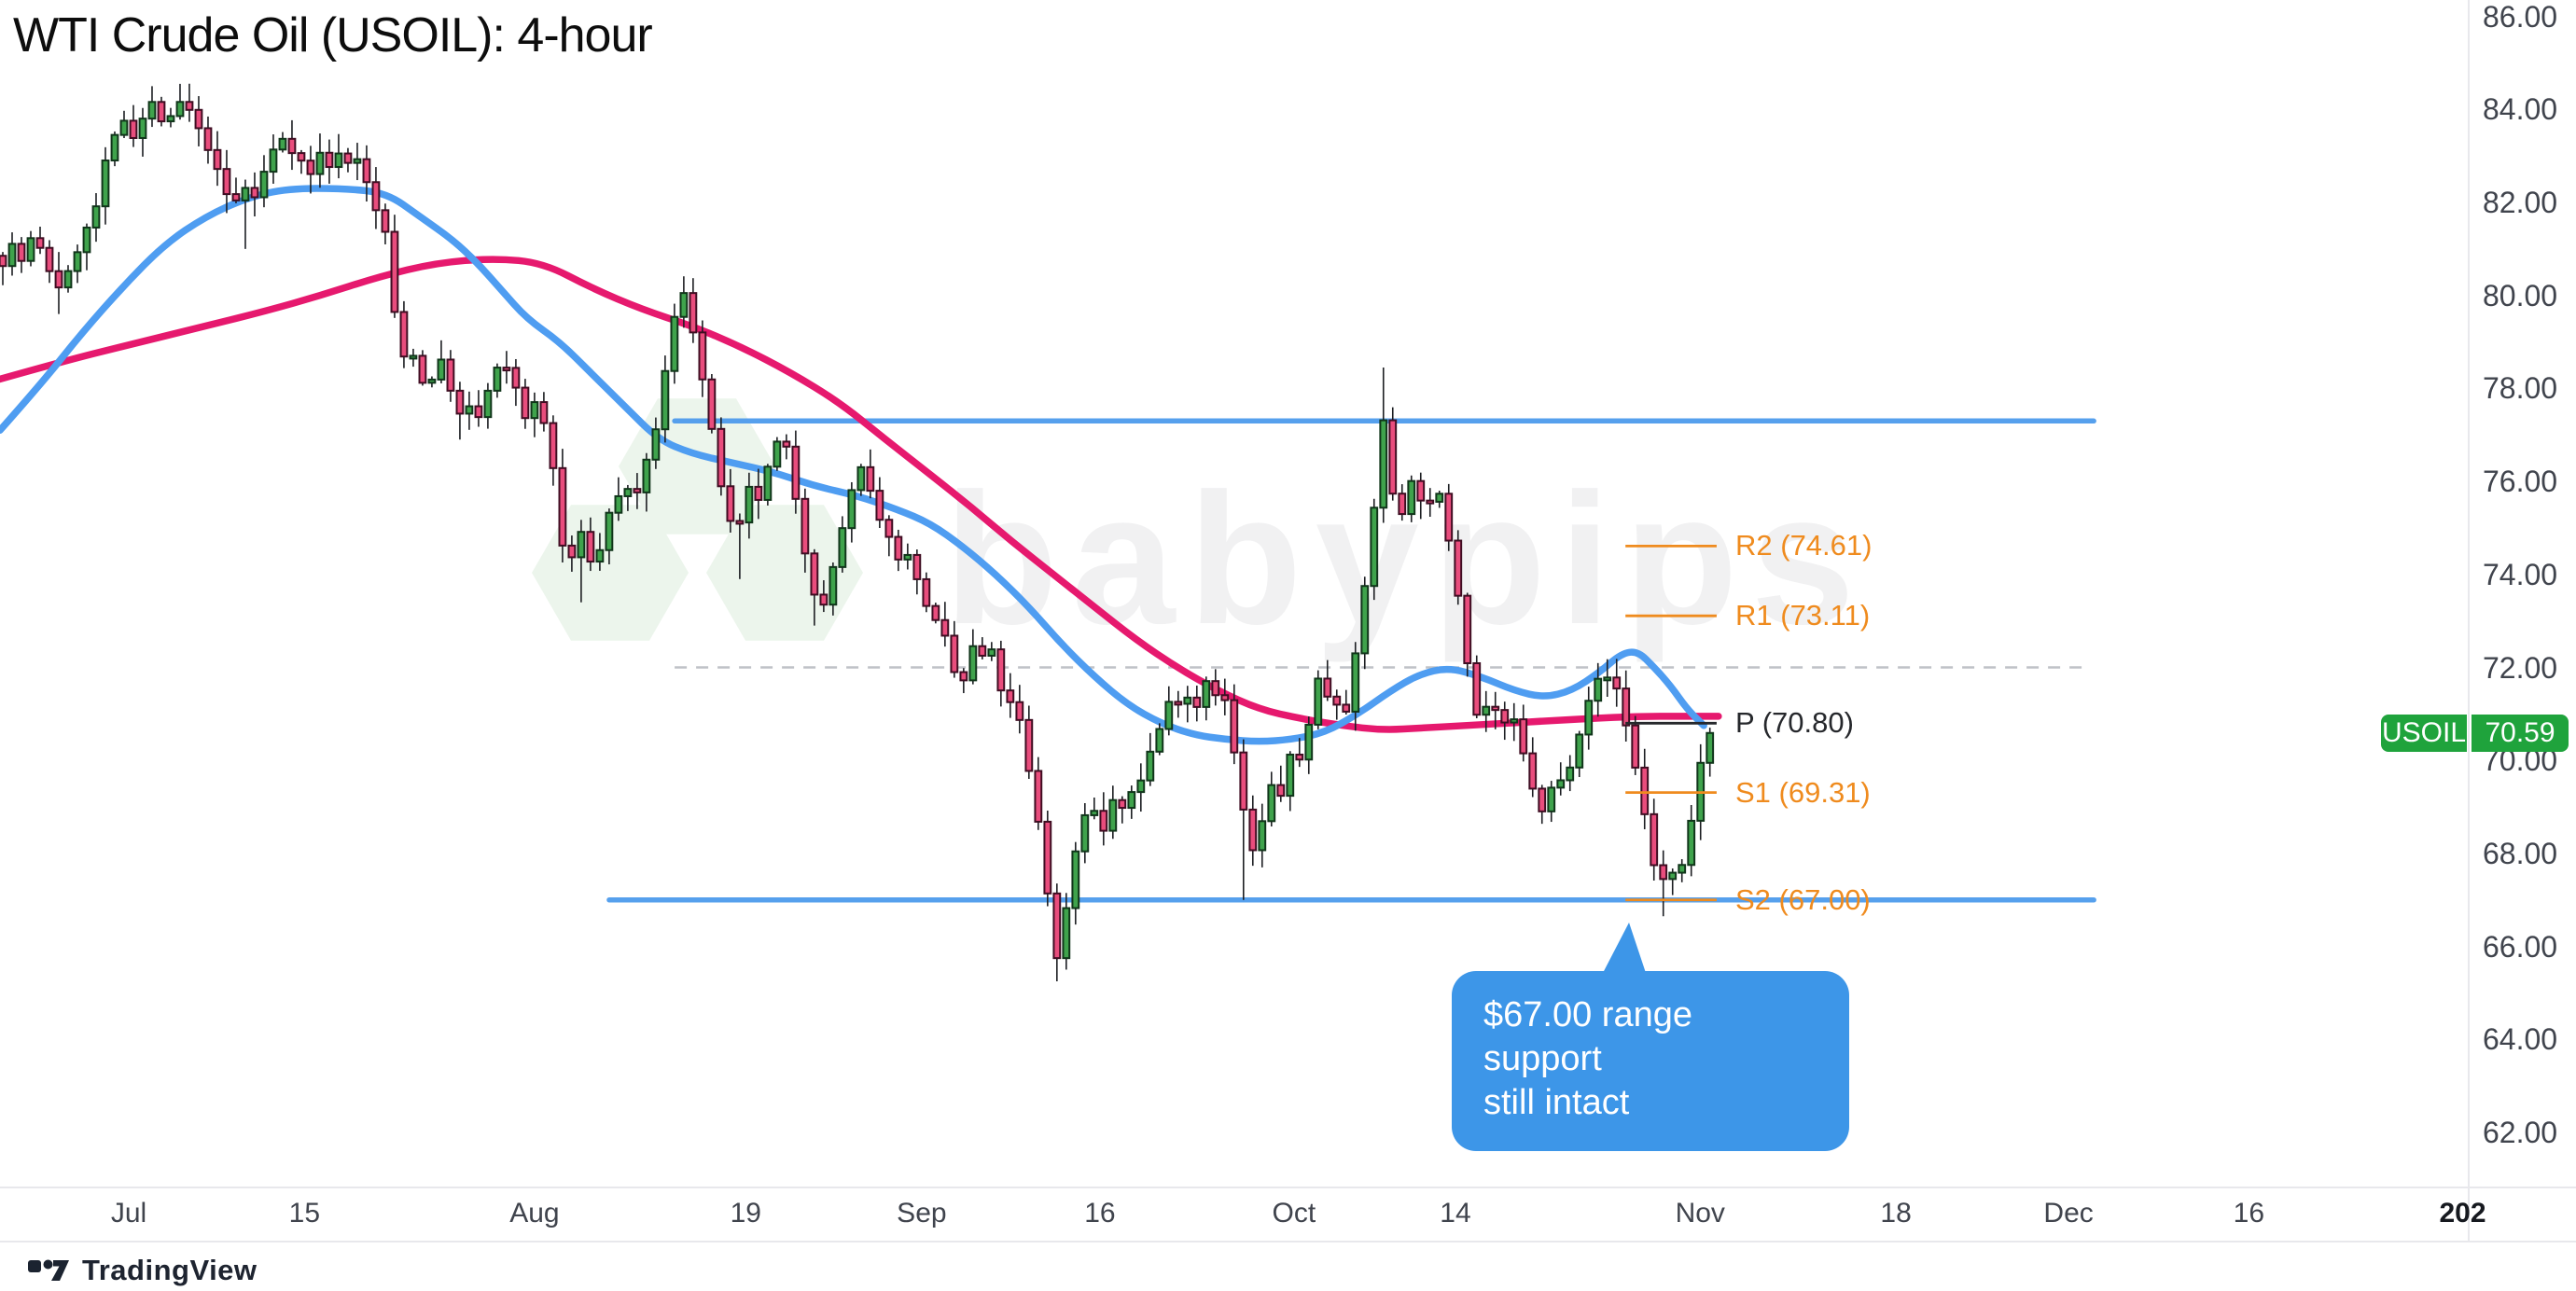 The height and width of the screenshot is (1291, 2576). Describe the element at coordinates (1288, 1187) in the screenshot. I see `time-axis-top-border` at that location.